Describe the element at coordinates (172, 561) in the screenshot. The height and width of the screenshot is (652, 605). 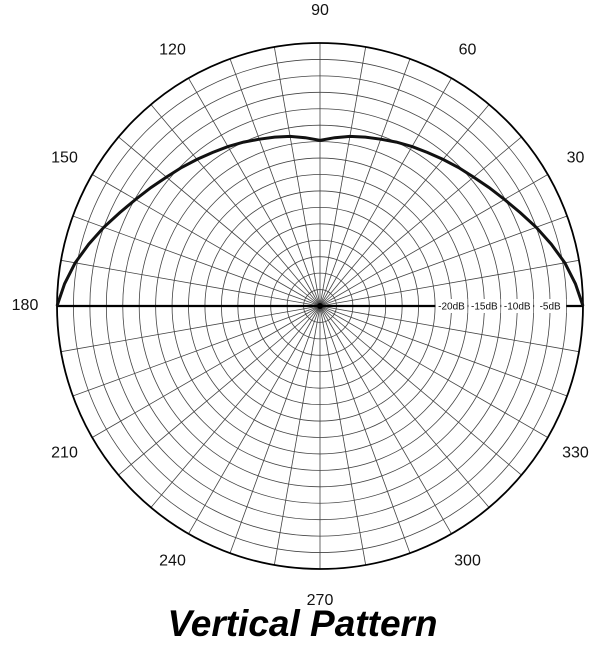
I see `angle-label-240: 240` at that location.